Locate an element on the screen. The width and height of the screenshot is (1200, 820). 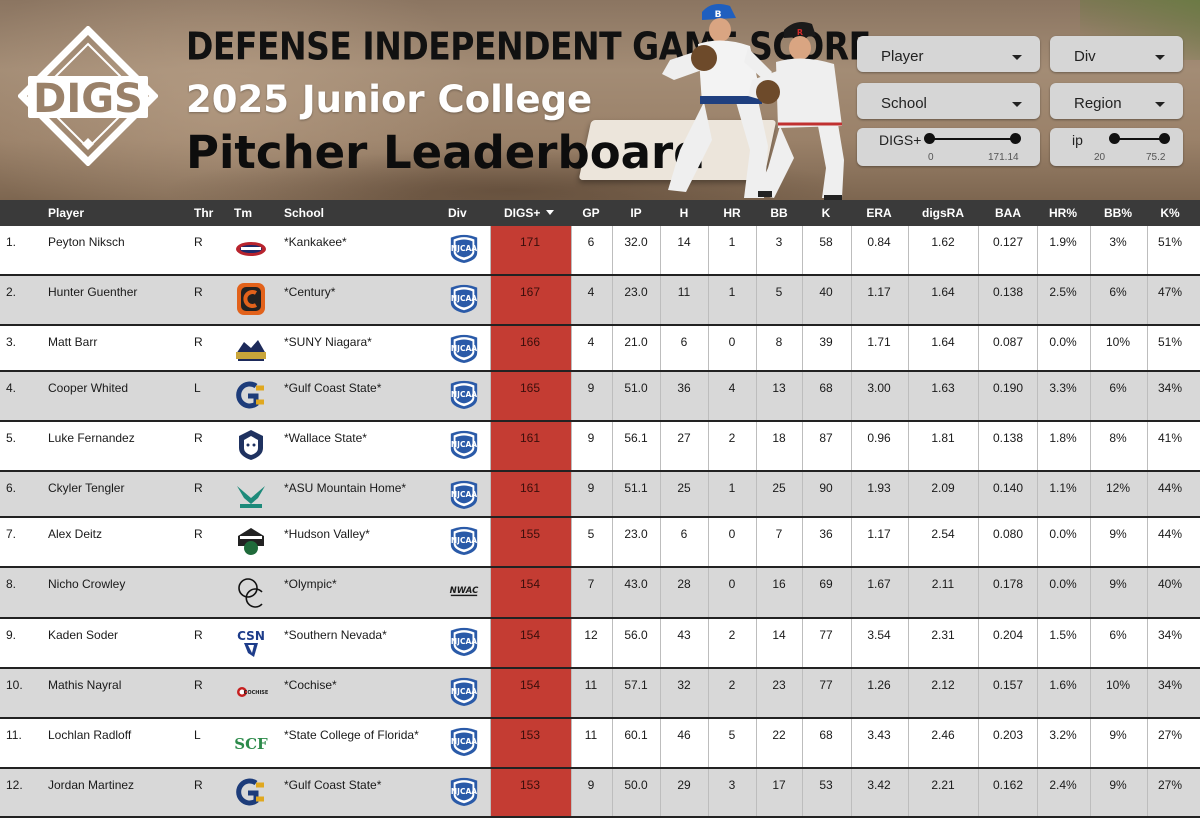
k-pct: 51% is located at coordinates (1170, 242).